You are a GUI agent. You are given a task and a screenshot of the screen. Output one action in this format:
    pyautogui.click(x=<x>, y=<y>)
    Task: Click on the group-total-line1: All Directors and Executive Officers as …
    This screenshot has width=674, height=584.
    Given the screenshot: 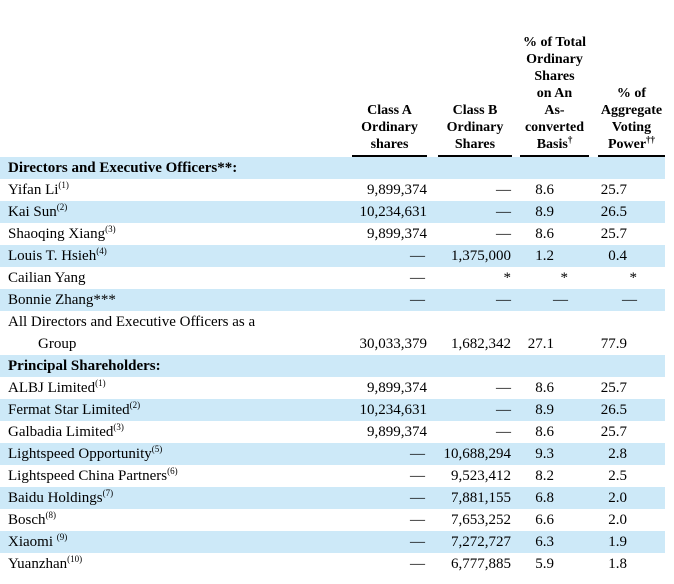 What is the action you would take?
    pyautogui.click(x=132, y=322)
    